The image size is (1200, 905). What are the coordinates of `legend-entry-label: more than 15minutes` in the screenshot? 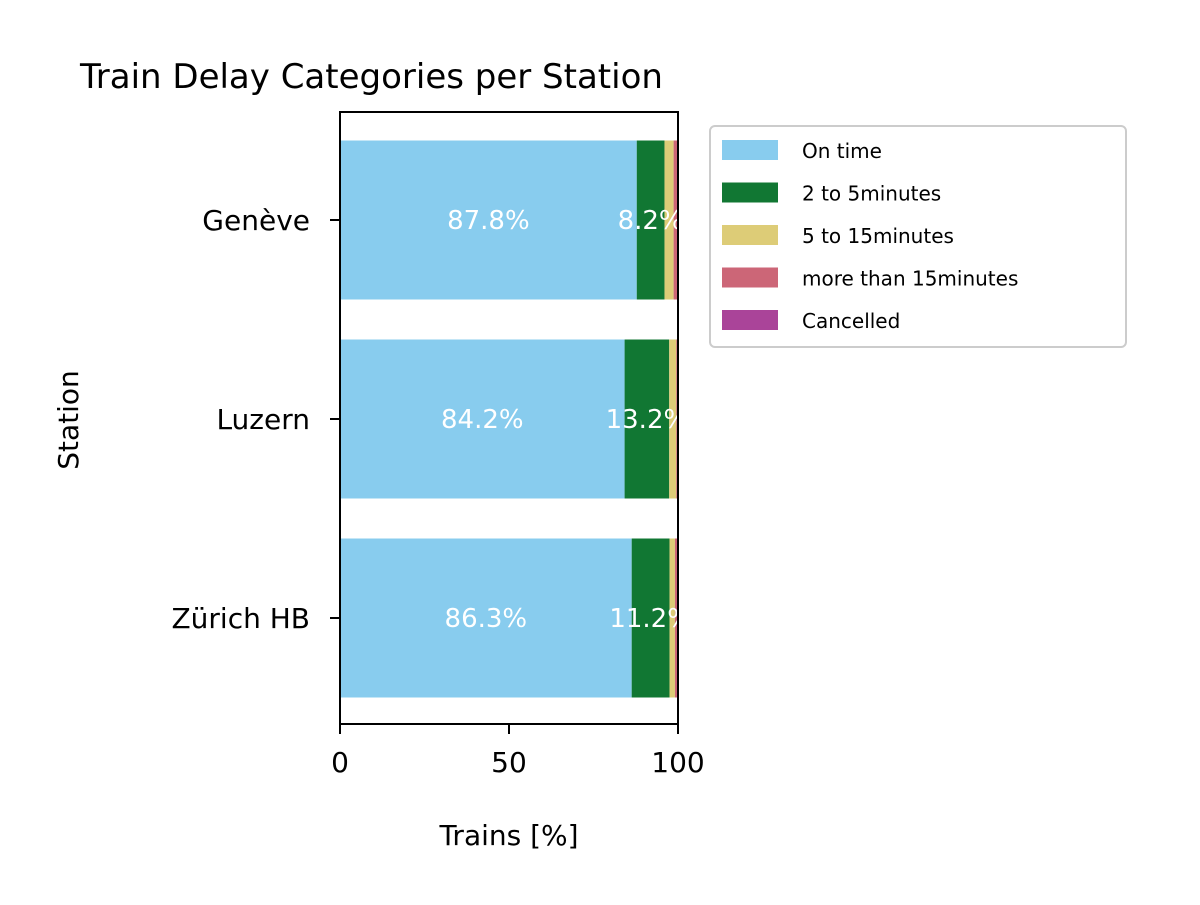 It's located at (910, 279).